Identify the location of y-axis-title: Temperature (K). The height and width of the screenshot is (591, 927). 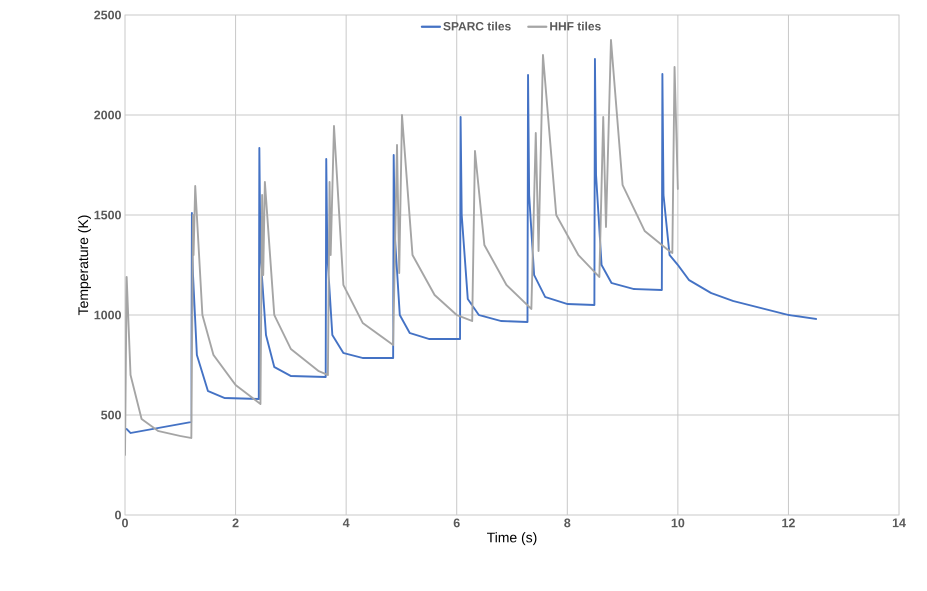
(84, 265).